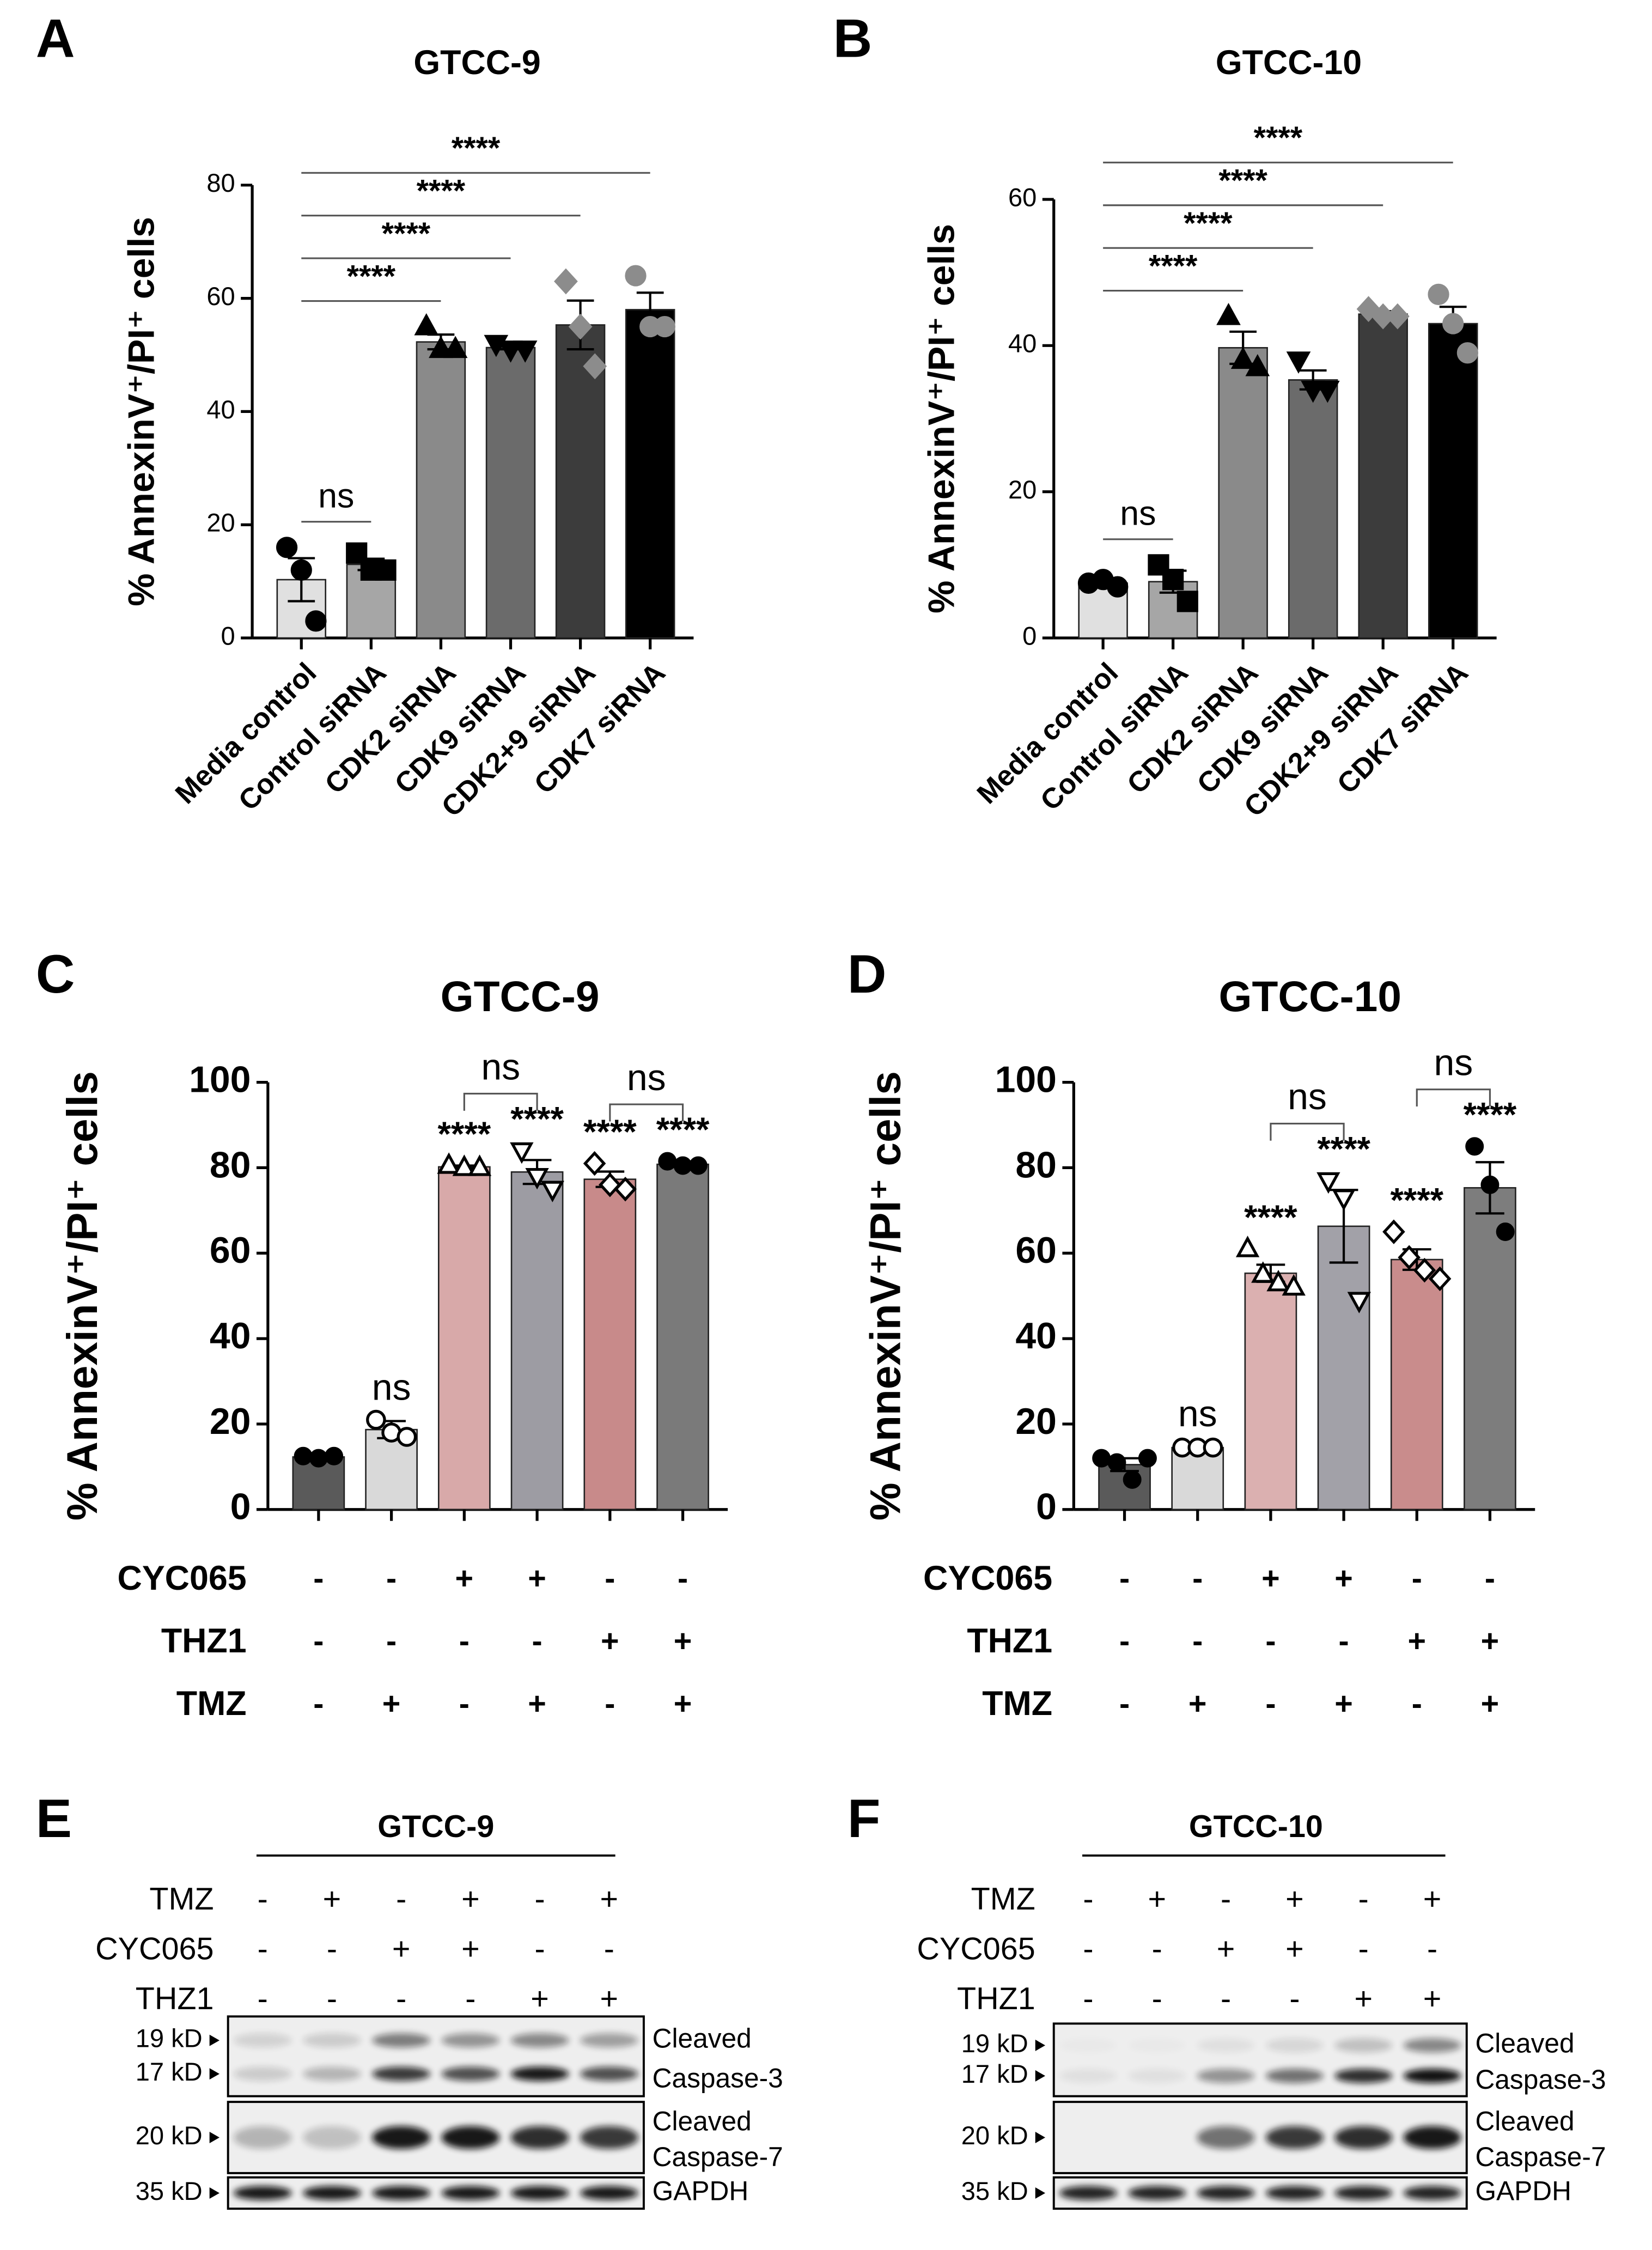 The image size is (1652, 2250). What do you see at coordinates (1260, 2137) in the screenshot?
I see `blot-image` at bounding box center [1260, 2137].